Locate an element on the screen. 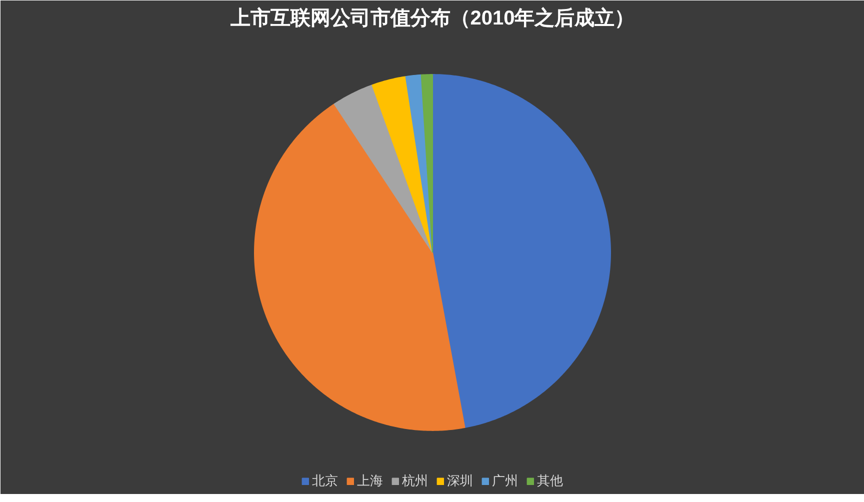 This screenshot has width=864, height=502. legend-label: 广州 is located at coordinates (505, 481).